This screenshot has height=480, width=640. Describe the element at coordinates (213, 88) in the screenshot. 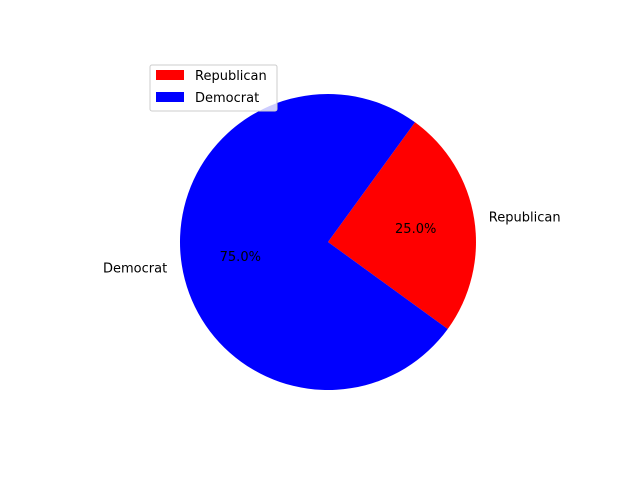

I see `legend: Republican Democrat` at that location.